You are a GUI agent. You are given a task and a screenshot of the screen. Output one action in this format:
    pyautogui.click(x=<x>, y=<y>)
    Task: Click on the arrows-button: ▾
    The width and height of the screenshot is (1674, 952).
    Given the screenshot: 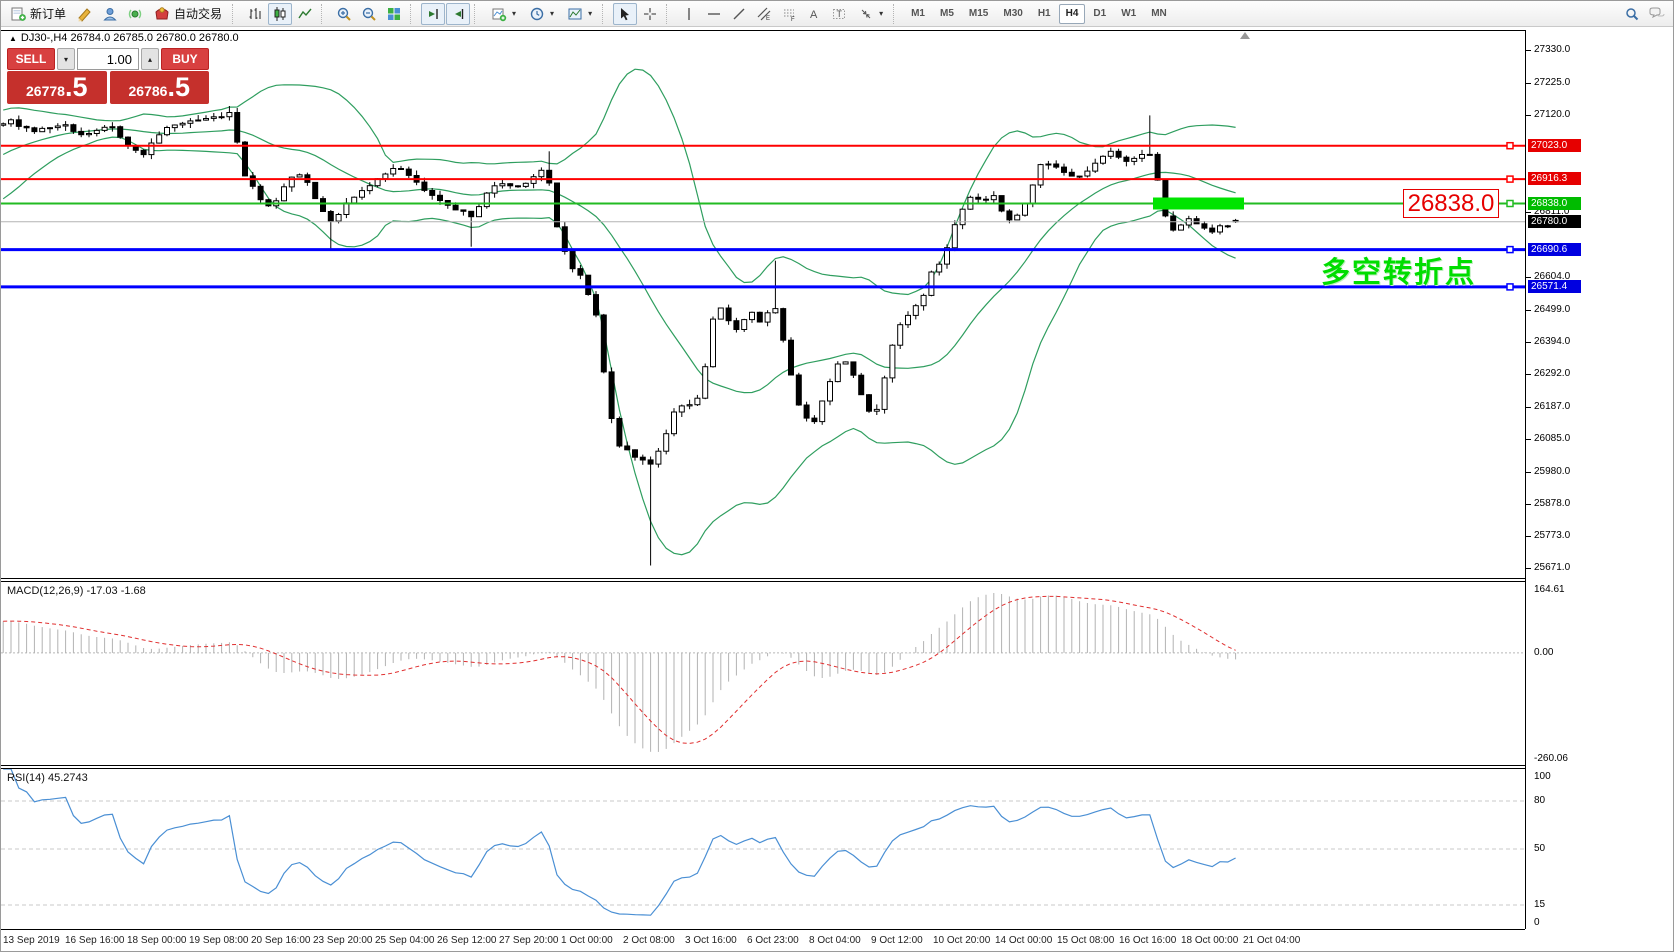 What is the action you would take?
    pyautogui.click(x=870, y=14)
    